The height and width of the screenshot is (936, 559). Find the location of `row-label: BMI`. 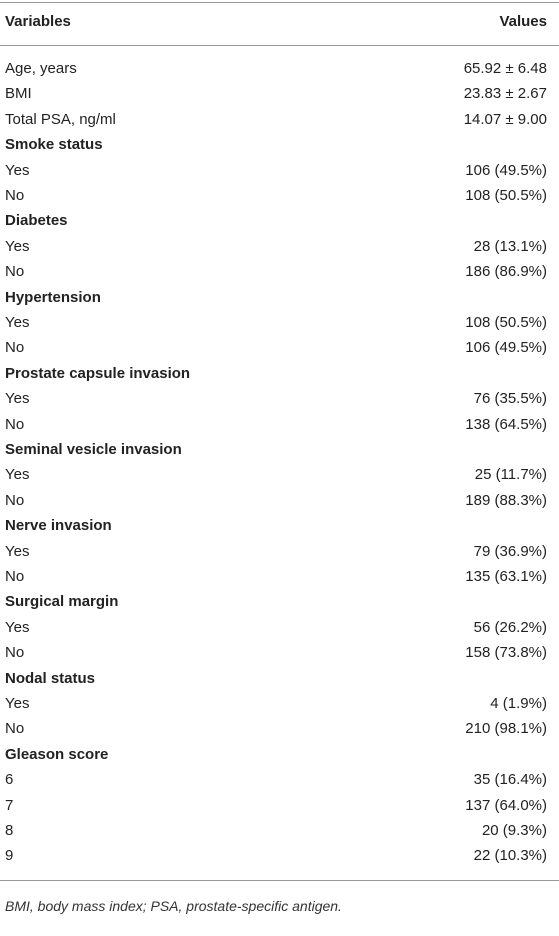

row-label: BMI is located at coordinates (18, 94).